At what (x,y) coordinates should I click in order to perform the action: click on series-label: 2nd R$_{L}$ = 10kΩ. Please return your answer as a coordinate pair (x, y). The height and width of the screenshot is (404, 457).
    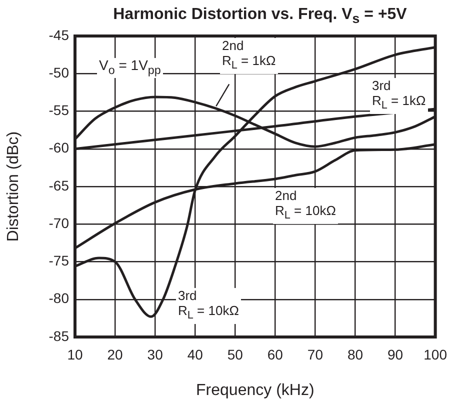
    Looking at the image, I should click on (305, 206).